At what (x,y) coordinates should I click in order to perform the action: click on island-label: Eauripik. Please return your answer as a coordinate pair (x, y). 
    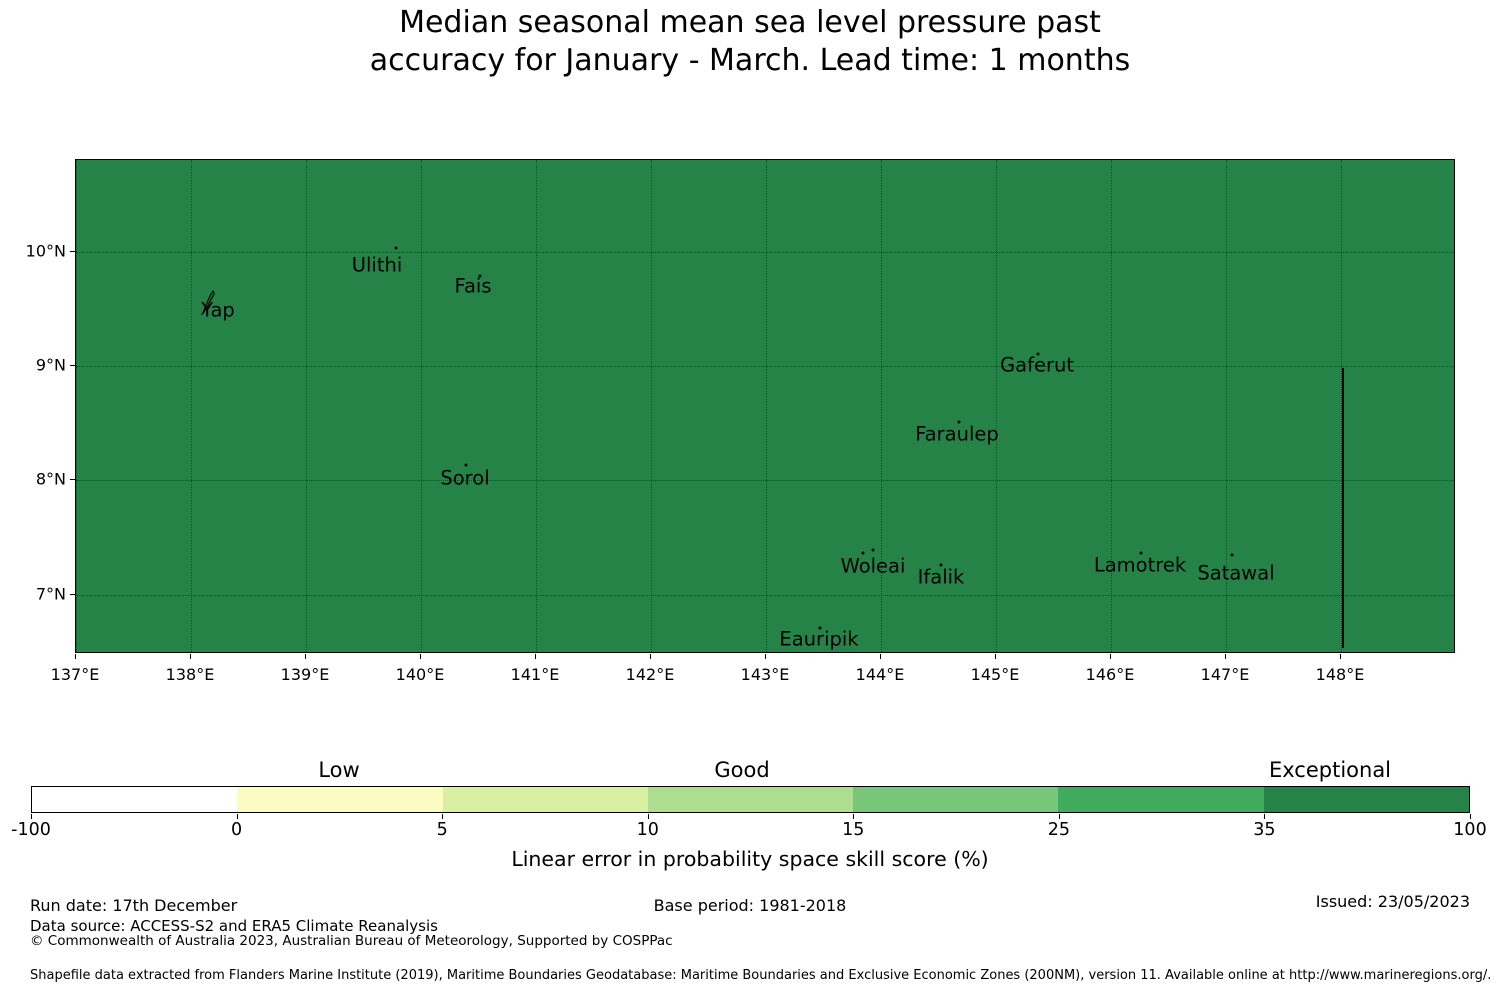
    Looking at the image, I should click on (819, 639).